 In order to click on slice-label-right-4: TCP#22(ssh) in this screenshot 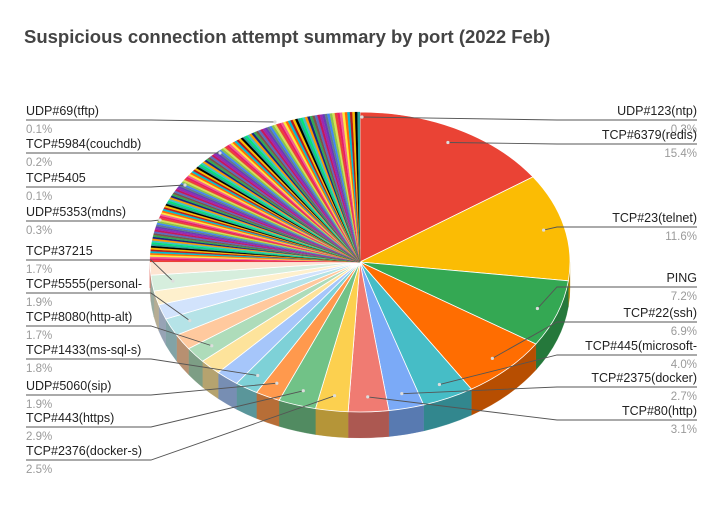, I will do `click(660, 313)`.